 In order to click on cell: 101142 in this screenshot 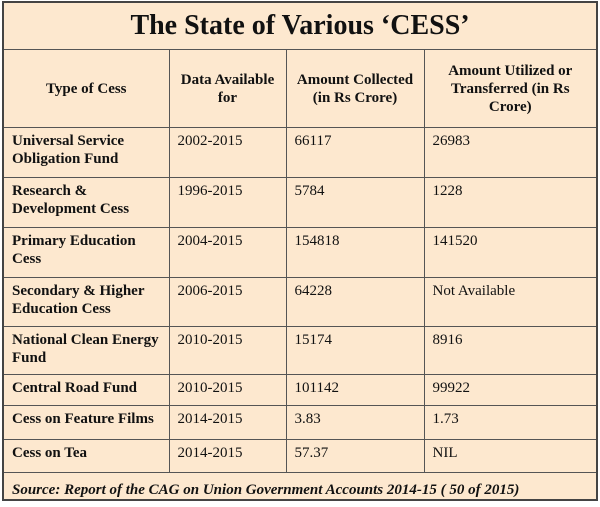, I will do `click(355, 390)`.